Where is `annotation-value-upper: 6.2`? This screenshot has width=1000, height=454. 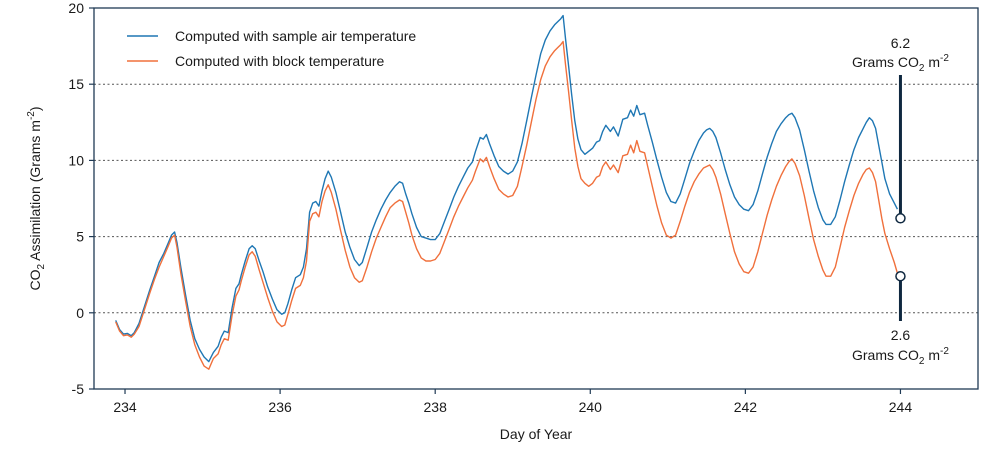 annotation-value-upper: 6.2 is located at coordinates (901, 43).